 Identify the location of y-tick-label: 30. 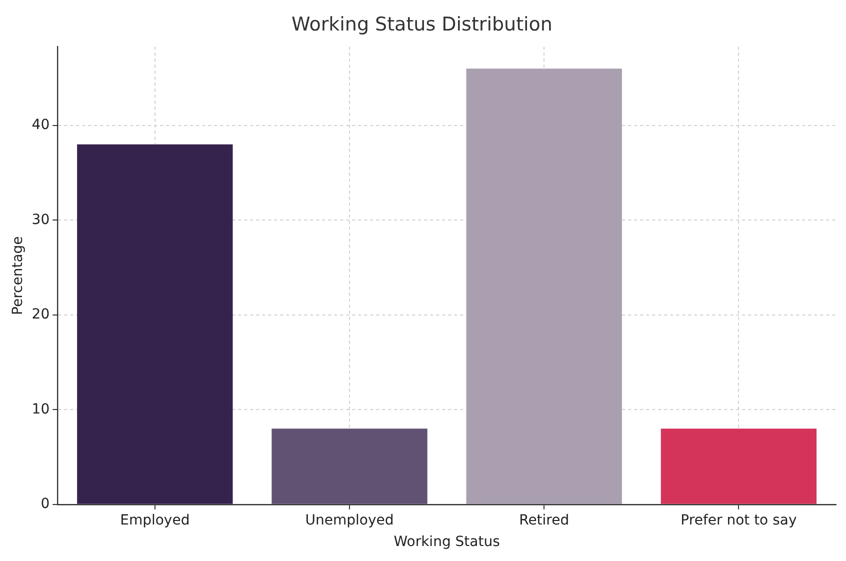
(41, 220).